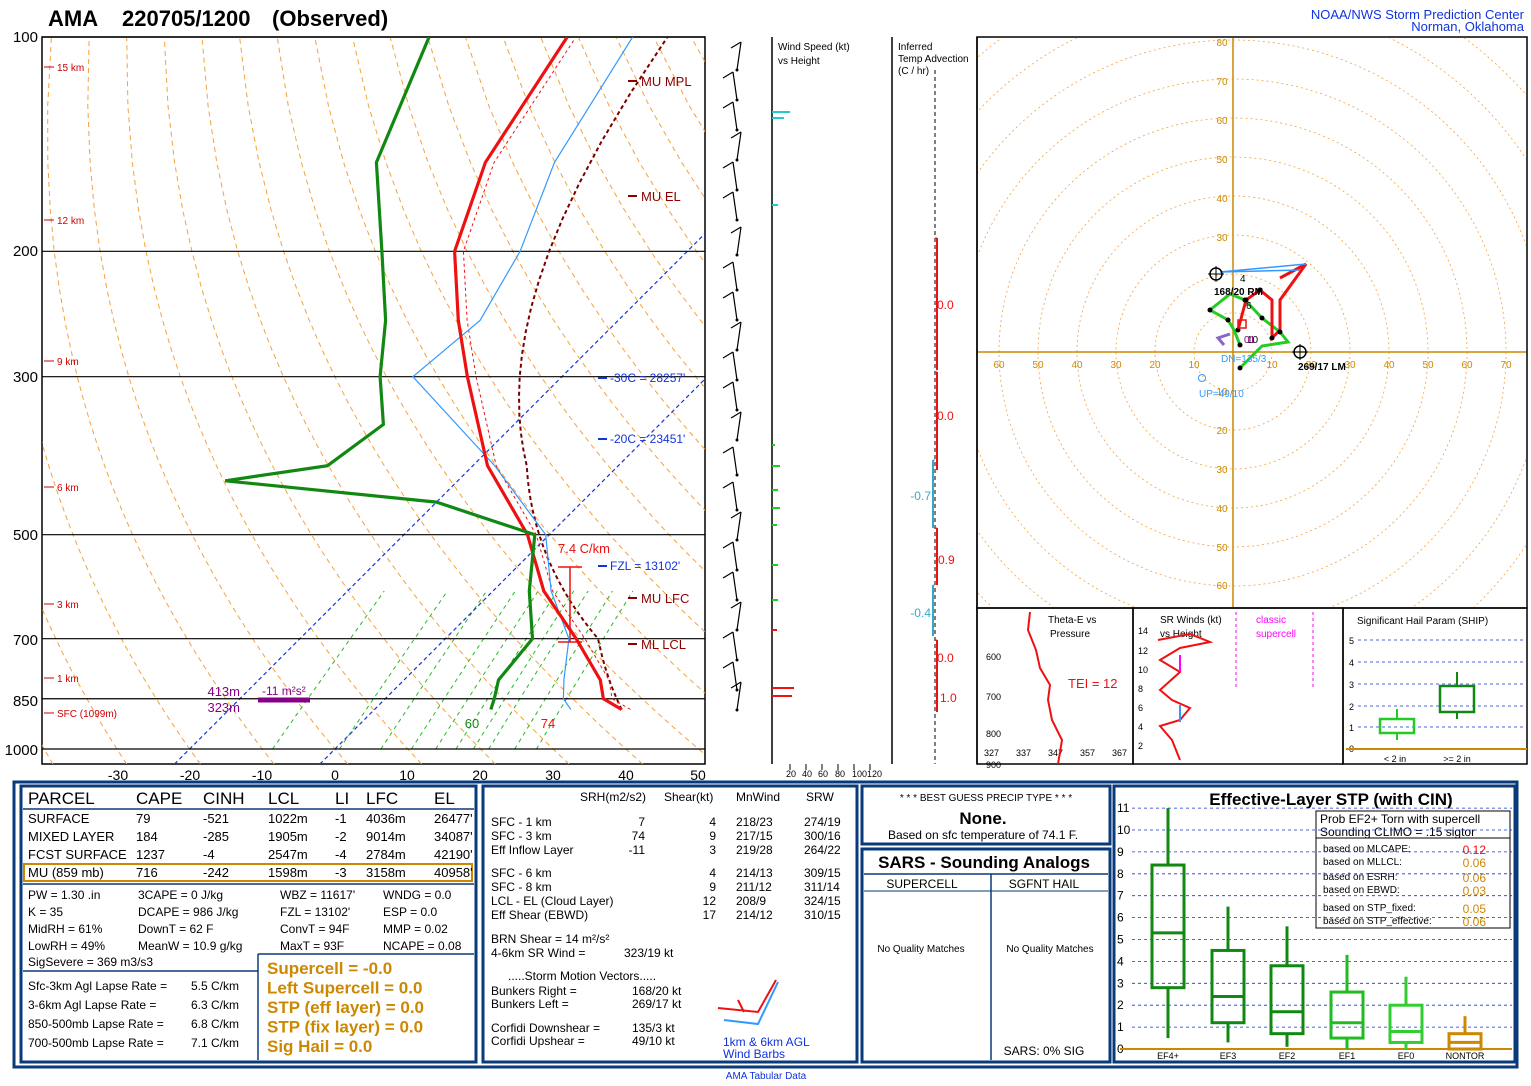  I want to click on index-cell: 3CAPE = 0 J/kg, so click(180, 895).